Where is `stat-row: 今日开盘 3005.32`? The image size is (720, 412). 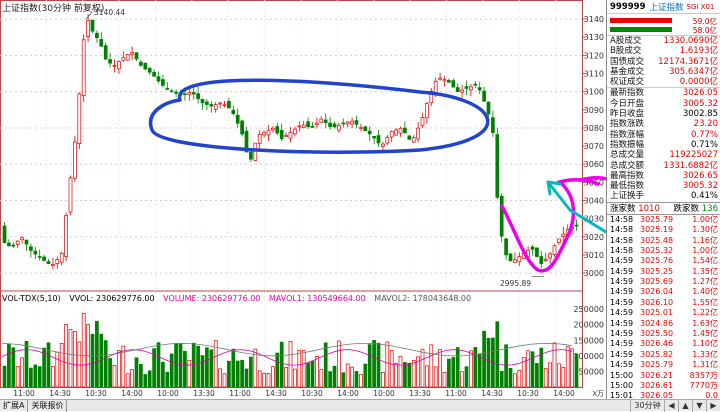
stat-row: 今日开盘 3005.32 is located at coordinates (663, 104).